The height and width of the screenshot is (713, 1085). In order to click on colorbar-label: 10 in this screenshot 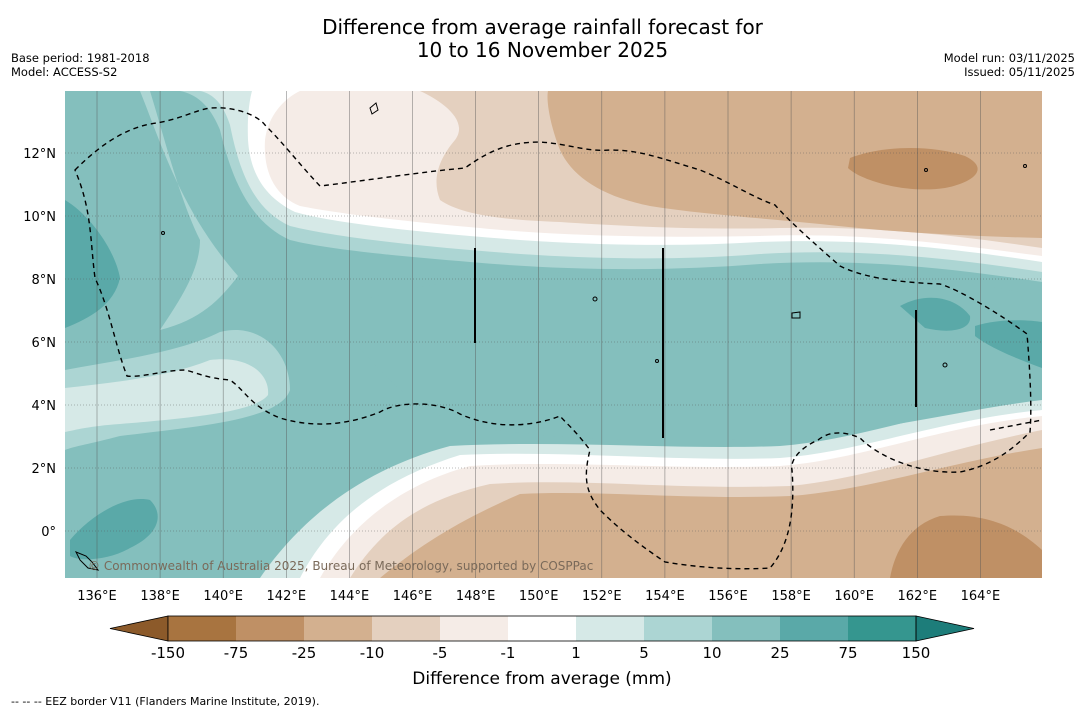, I will do `click(711, 653)`.